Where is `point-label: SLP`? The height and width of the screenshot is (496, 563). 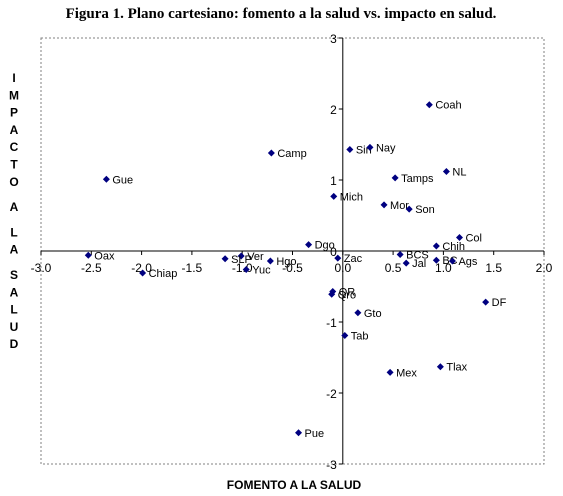 point-label: SLP is located at coordinates (241, 260).